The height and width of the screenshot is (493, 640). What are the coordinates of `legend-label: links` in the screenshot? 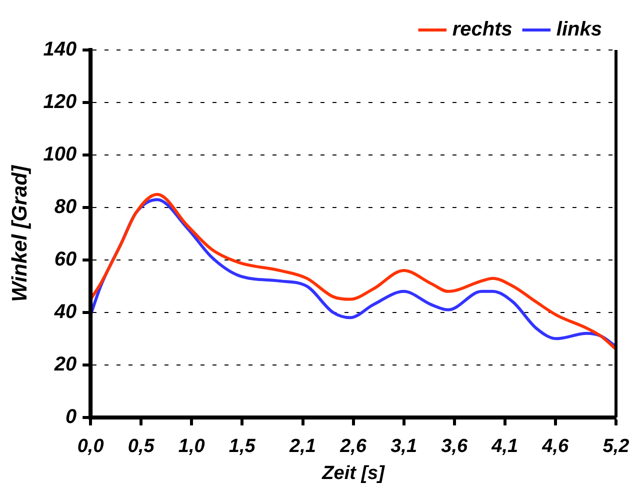 It's located at (579, 29).